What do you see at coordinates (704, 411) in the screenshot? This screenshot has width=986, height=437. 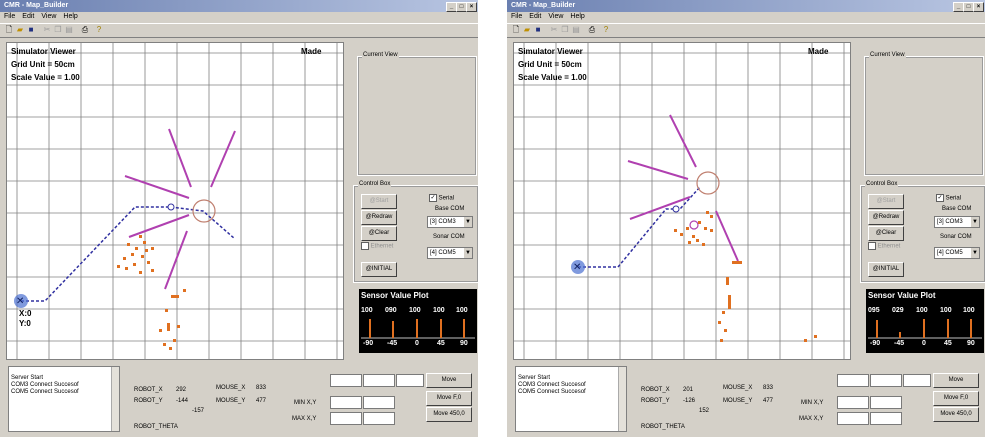 I see `robot-theta-value: 152` at bounding box center [704, 411].